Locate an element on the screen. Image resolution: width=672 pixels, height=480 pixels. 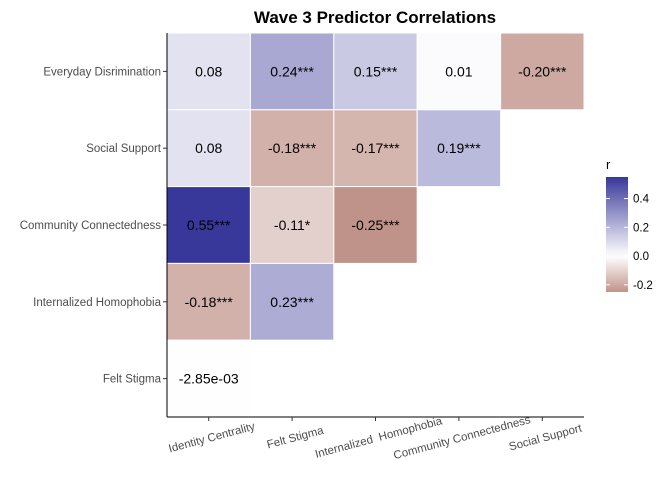
cell-value-label: 0.55*** is located at coordinates (209, 225).